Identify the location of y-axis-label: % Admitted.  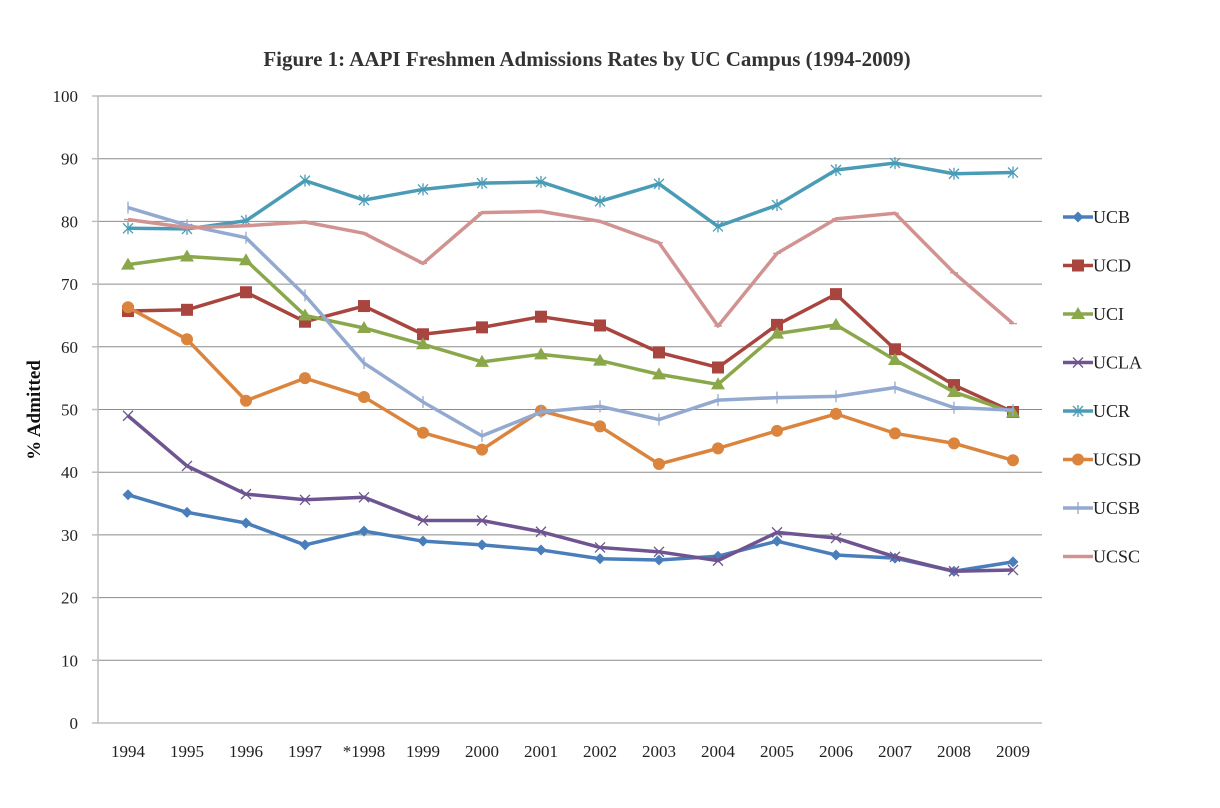
(34, 410).